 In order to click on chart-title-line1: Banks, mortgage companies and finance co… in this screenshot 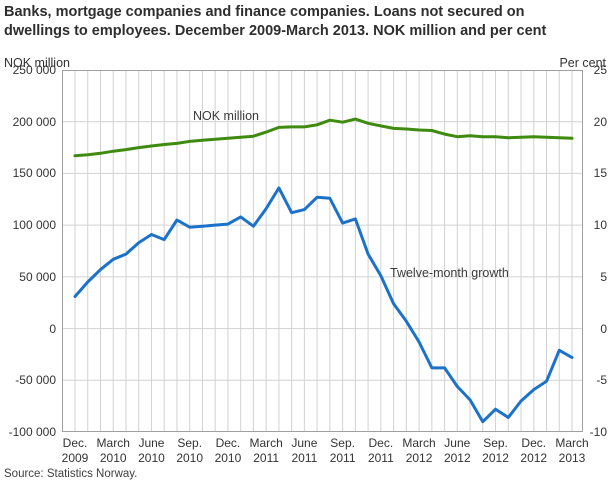, I will do `click(264, 12)`.